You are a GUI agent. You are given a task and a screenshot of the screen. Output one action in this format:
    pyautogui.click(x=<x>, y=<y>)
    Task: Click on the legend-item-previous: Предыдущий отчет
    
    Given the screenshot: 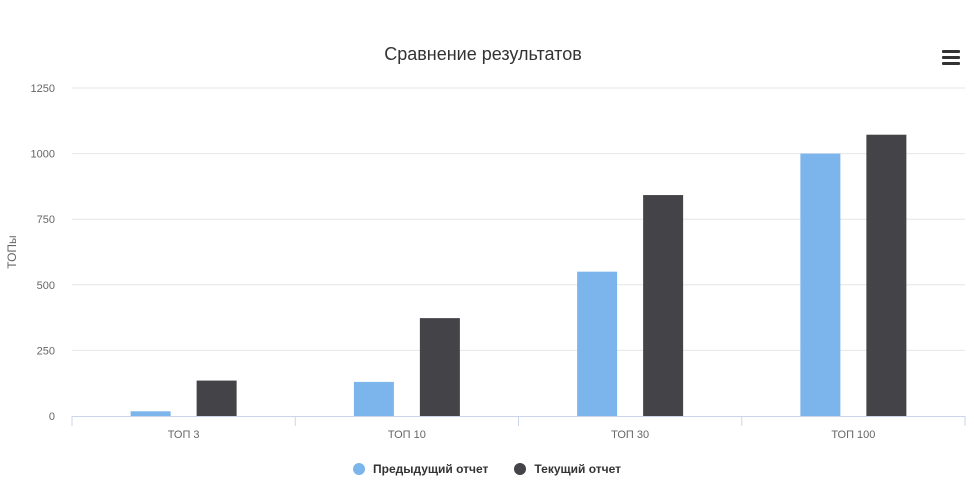 What is the action you would take?
    pyautogui.click(x=420, y=469)
    